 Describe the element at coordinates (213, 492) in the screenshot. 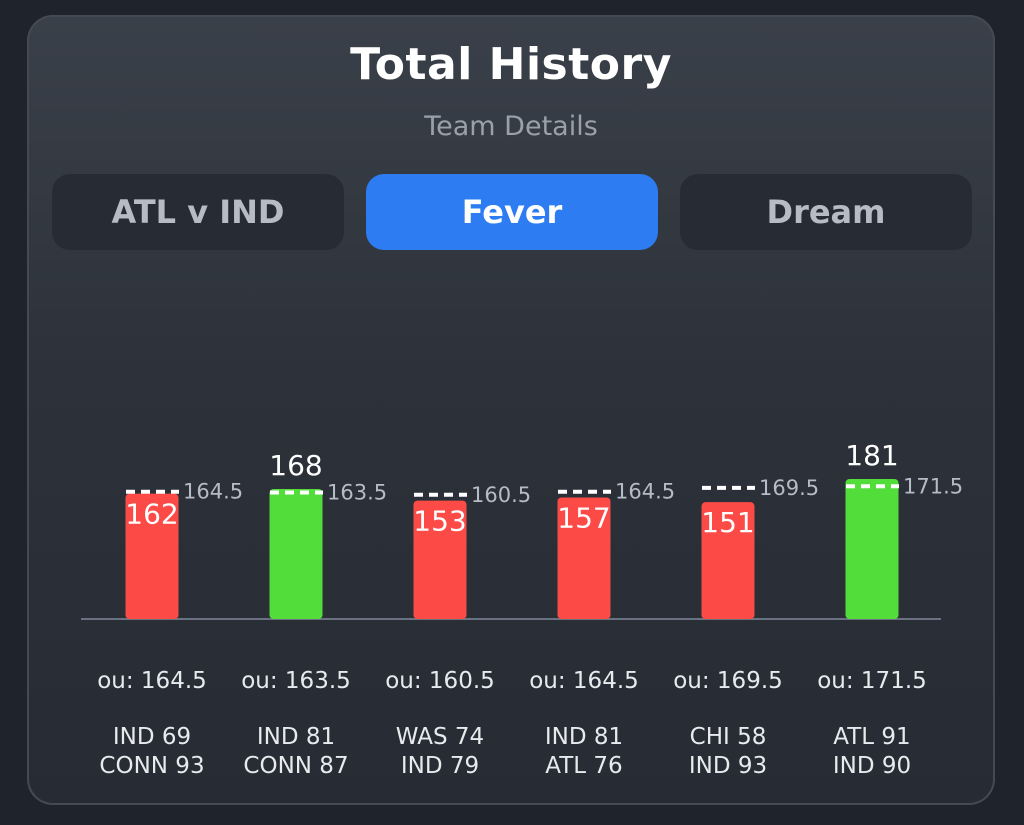

I see `ou-line-label-0: 164.5` at that location.